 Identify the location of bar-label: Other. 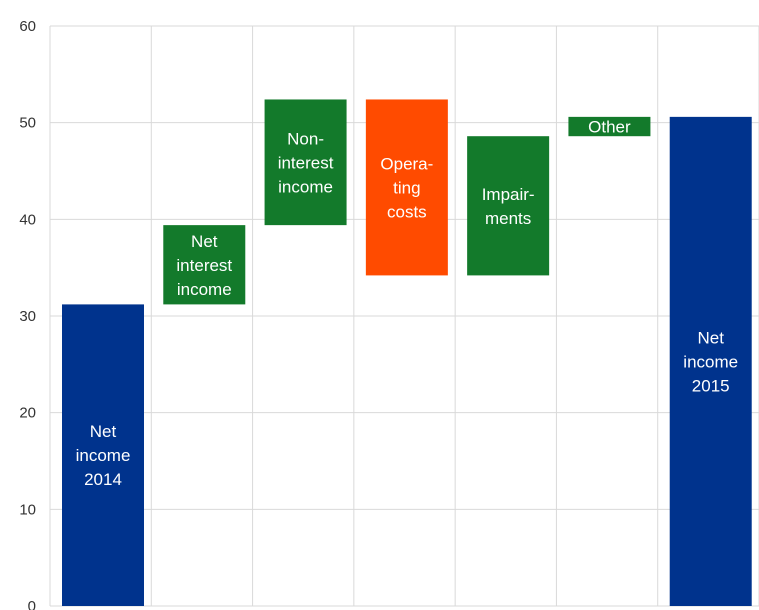
(609, 127).